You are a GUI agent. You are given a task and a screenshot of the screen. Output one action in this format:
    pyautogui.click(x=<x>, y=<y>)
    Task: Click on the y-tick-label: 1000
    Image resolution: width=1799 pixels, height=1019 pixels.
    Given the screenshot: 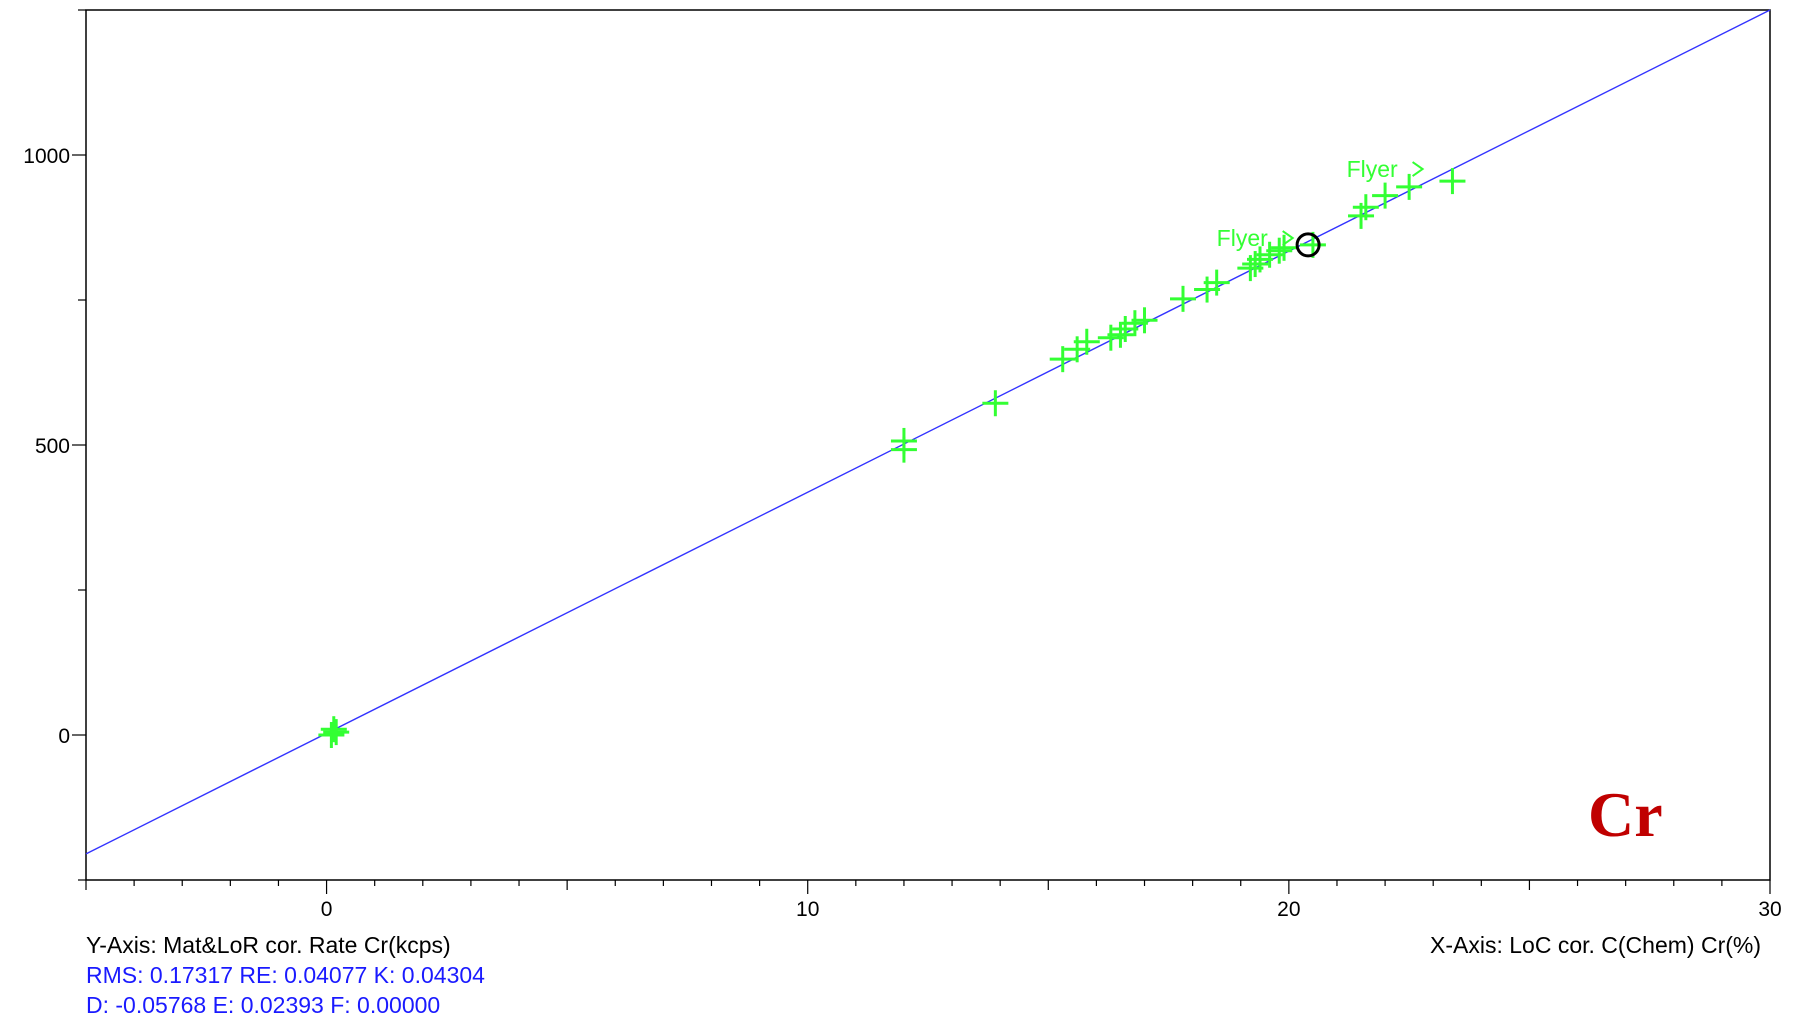 What is the action you would take?
    pyautogui.click(x=46, y=156)
    